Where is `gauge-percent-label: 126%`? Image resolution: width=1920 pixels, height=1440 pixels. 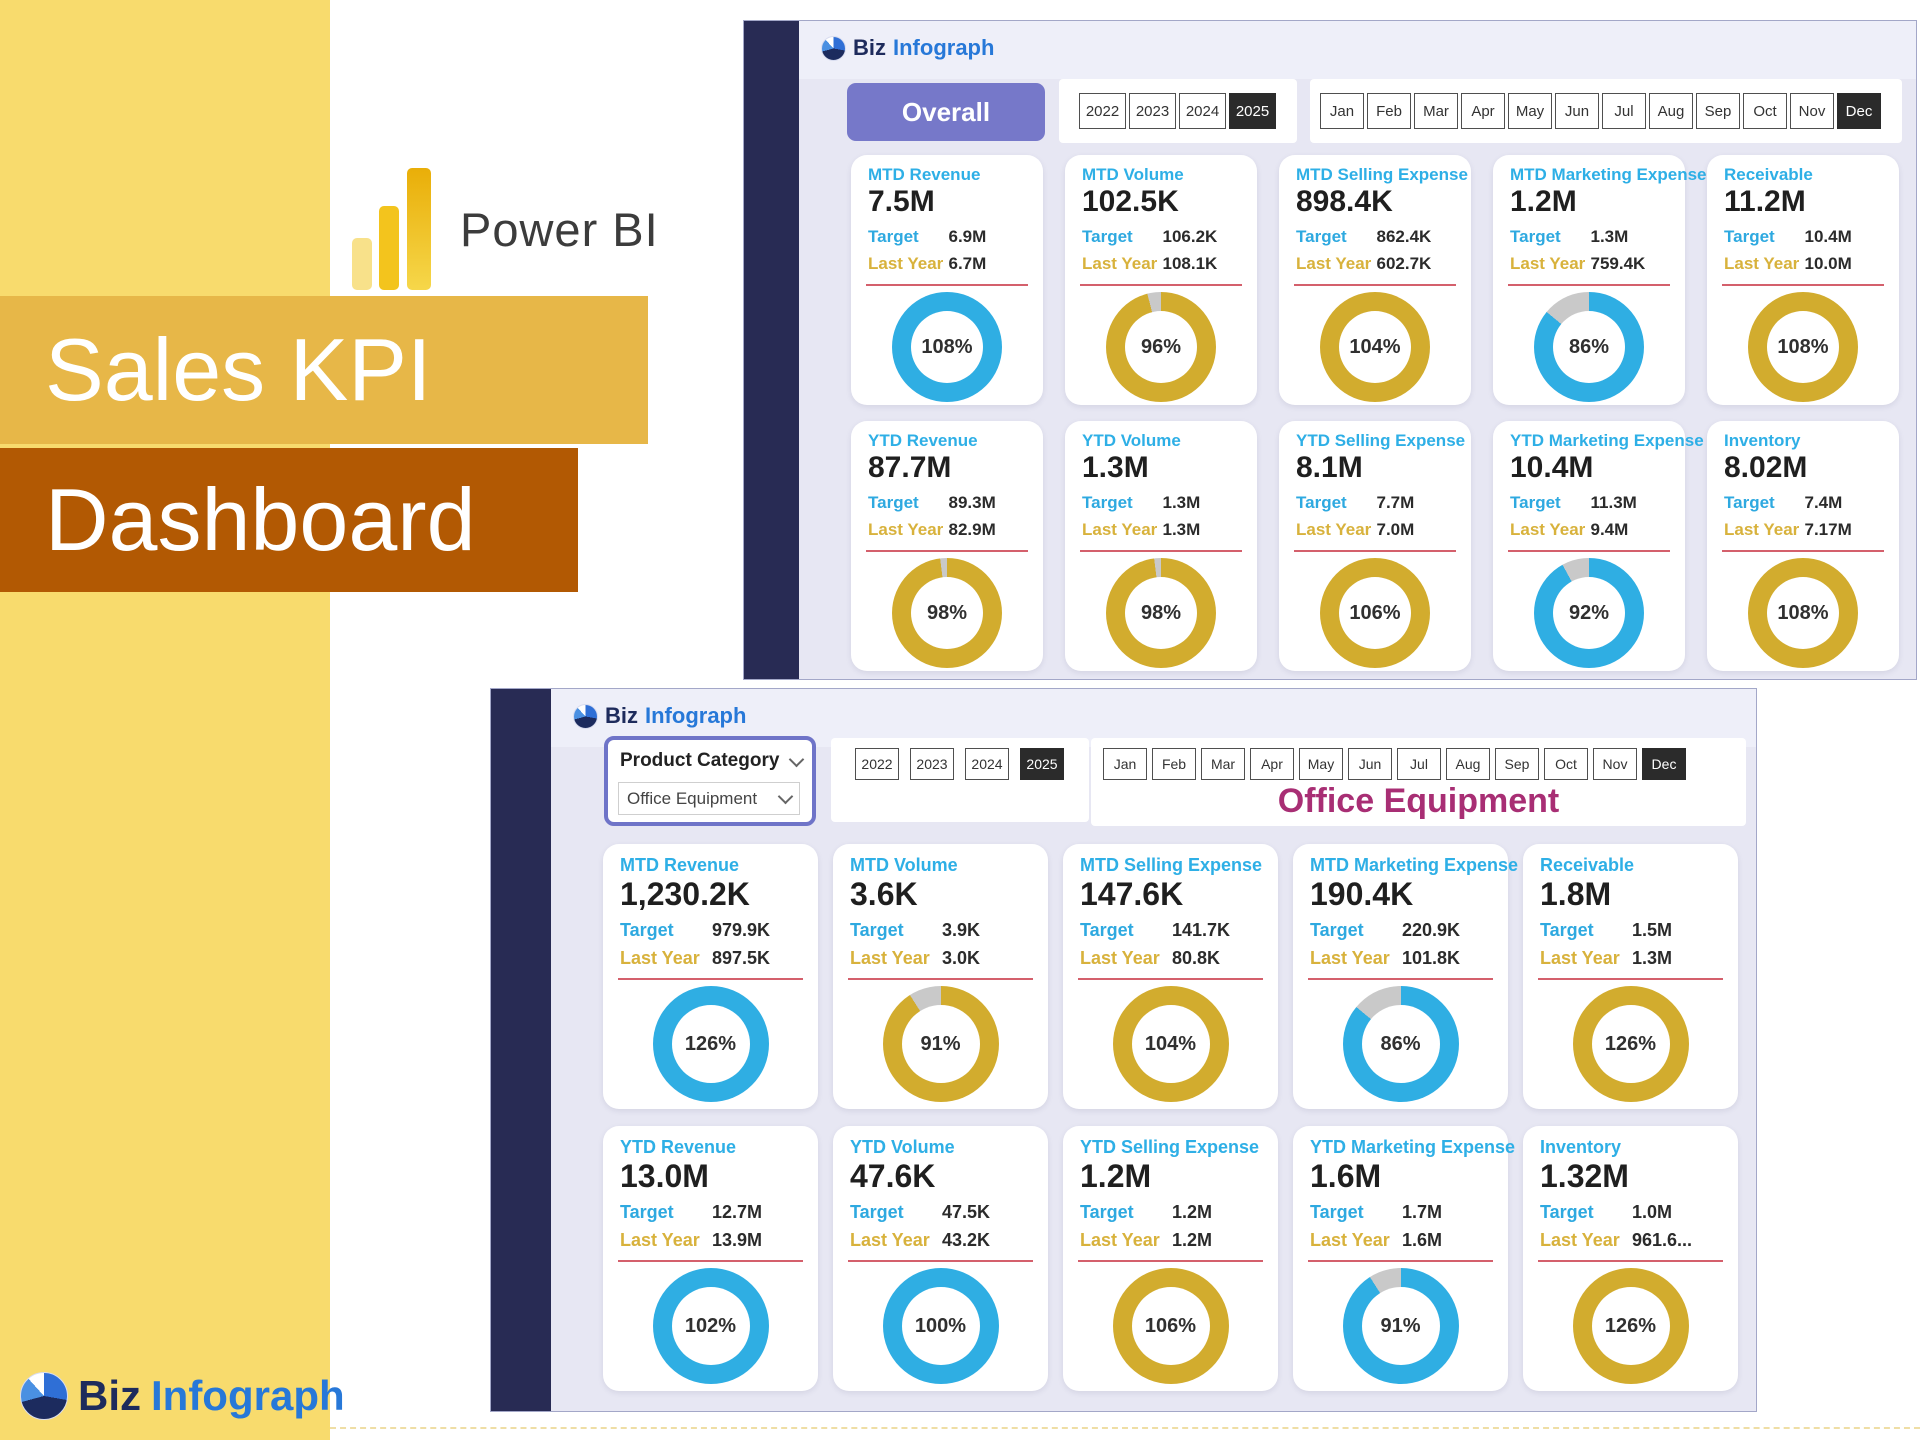 gauge-percent-label: 126% is located at coordinates (1630, 1043).